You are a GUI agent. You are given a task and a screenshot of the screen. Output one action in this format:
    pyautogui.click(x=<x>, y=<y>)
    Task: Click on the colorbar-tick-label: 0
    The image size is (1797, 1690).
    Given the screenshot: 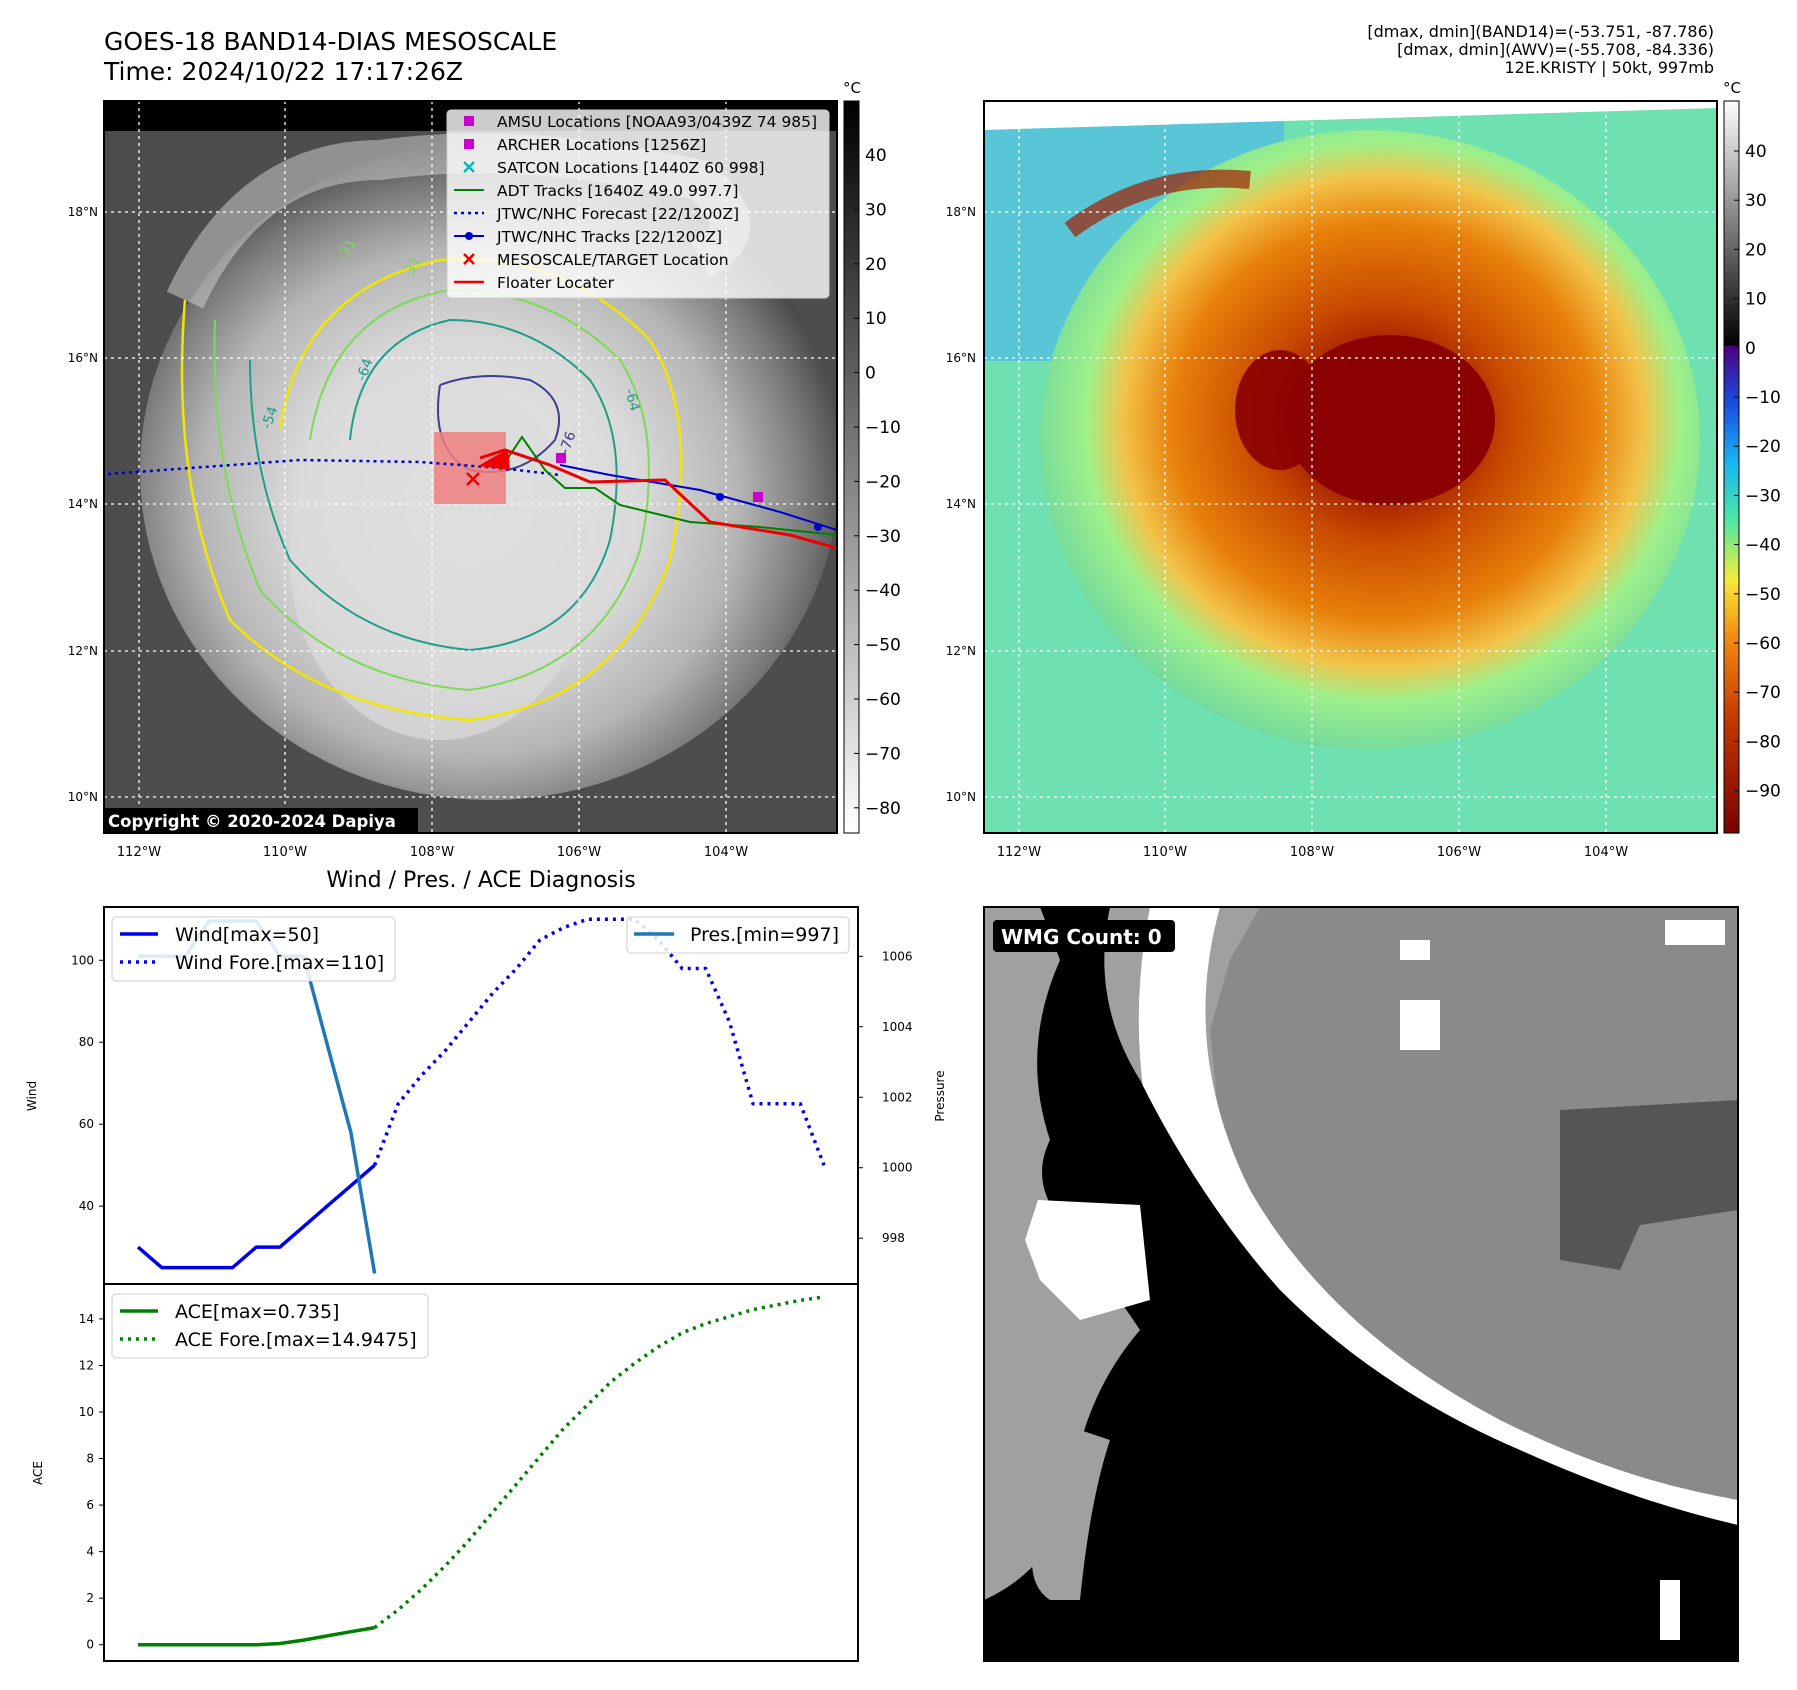 What is the action you would take?
    pyautogui.click(x=1750, y=349)
    